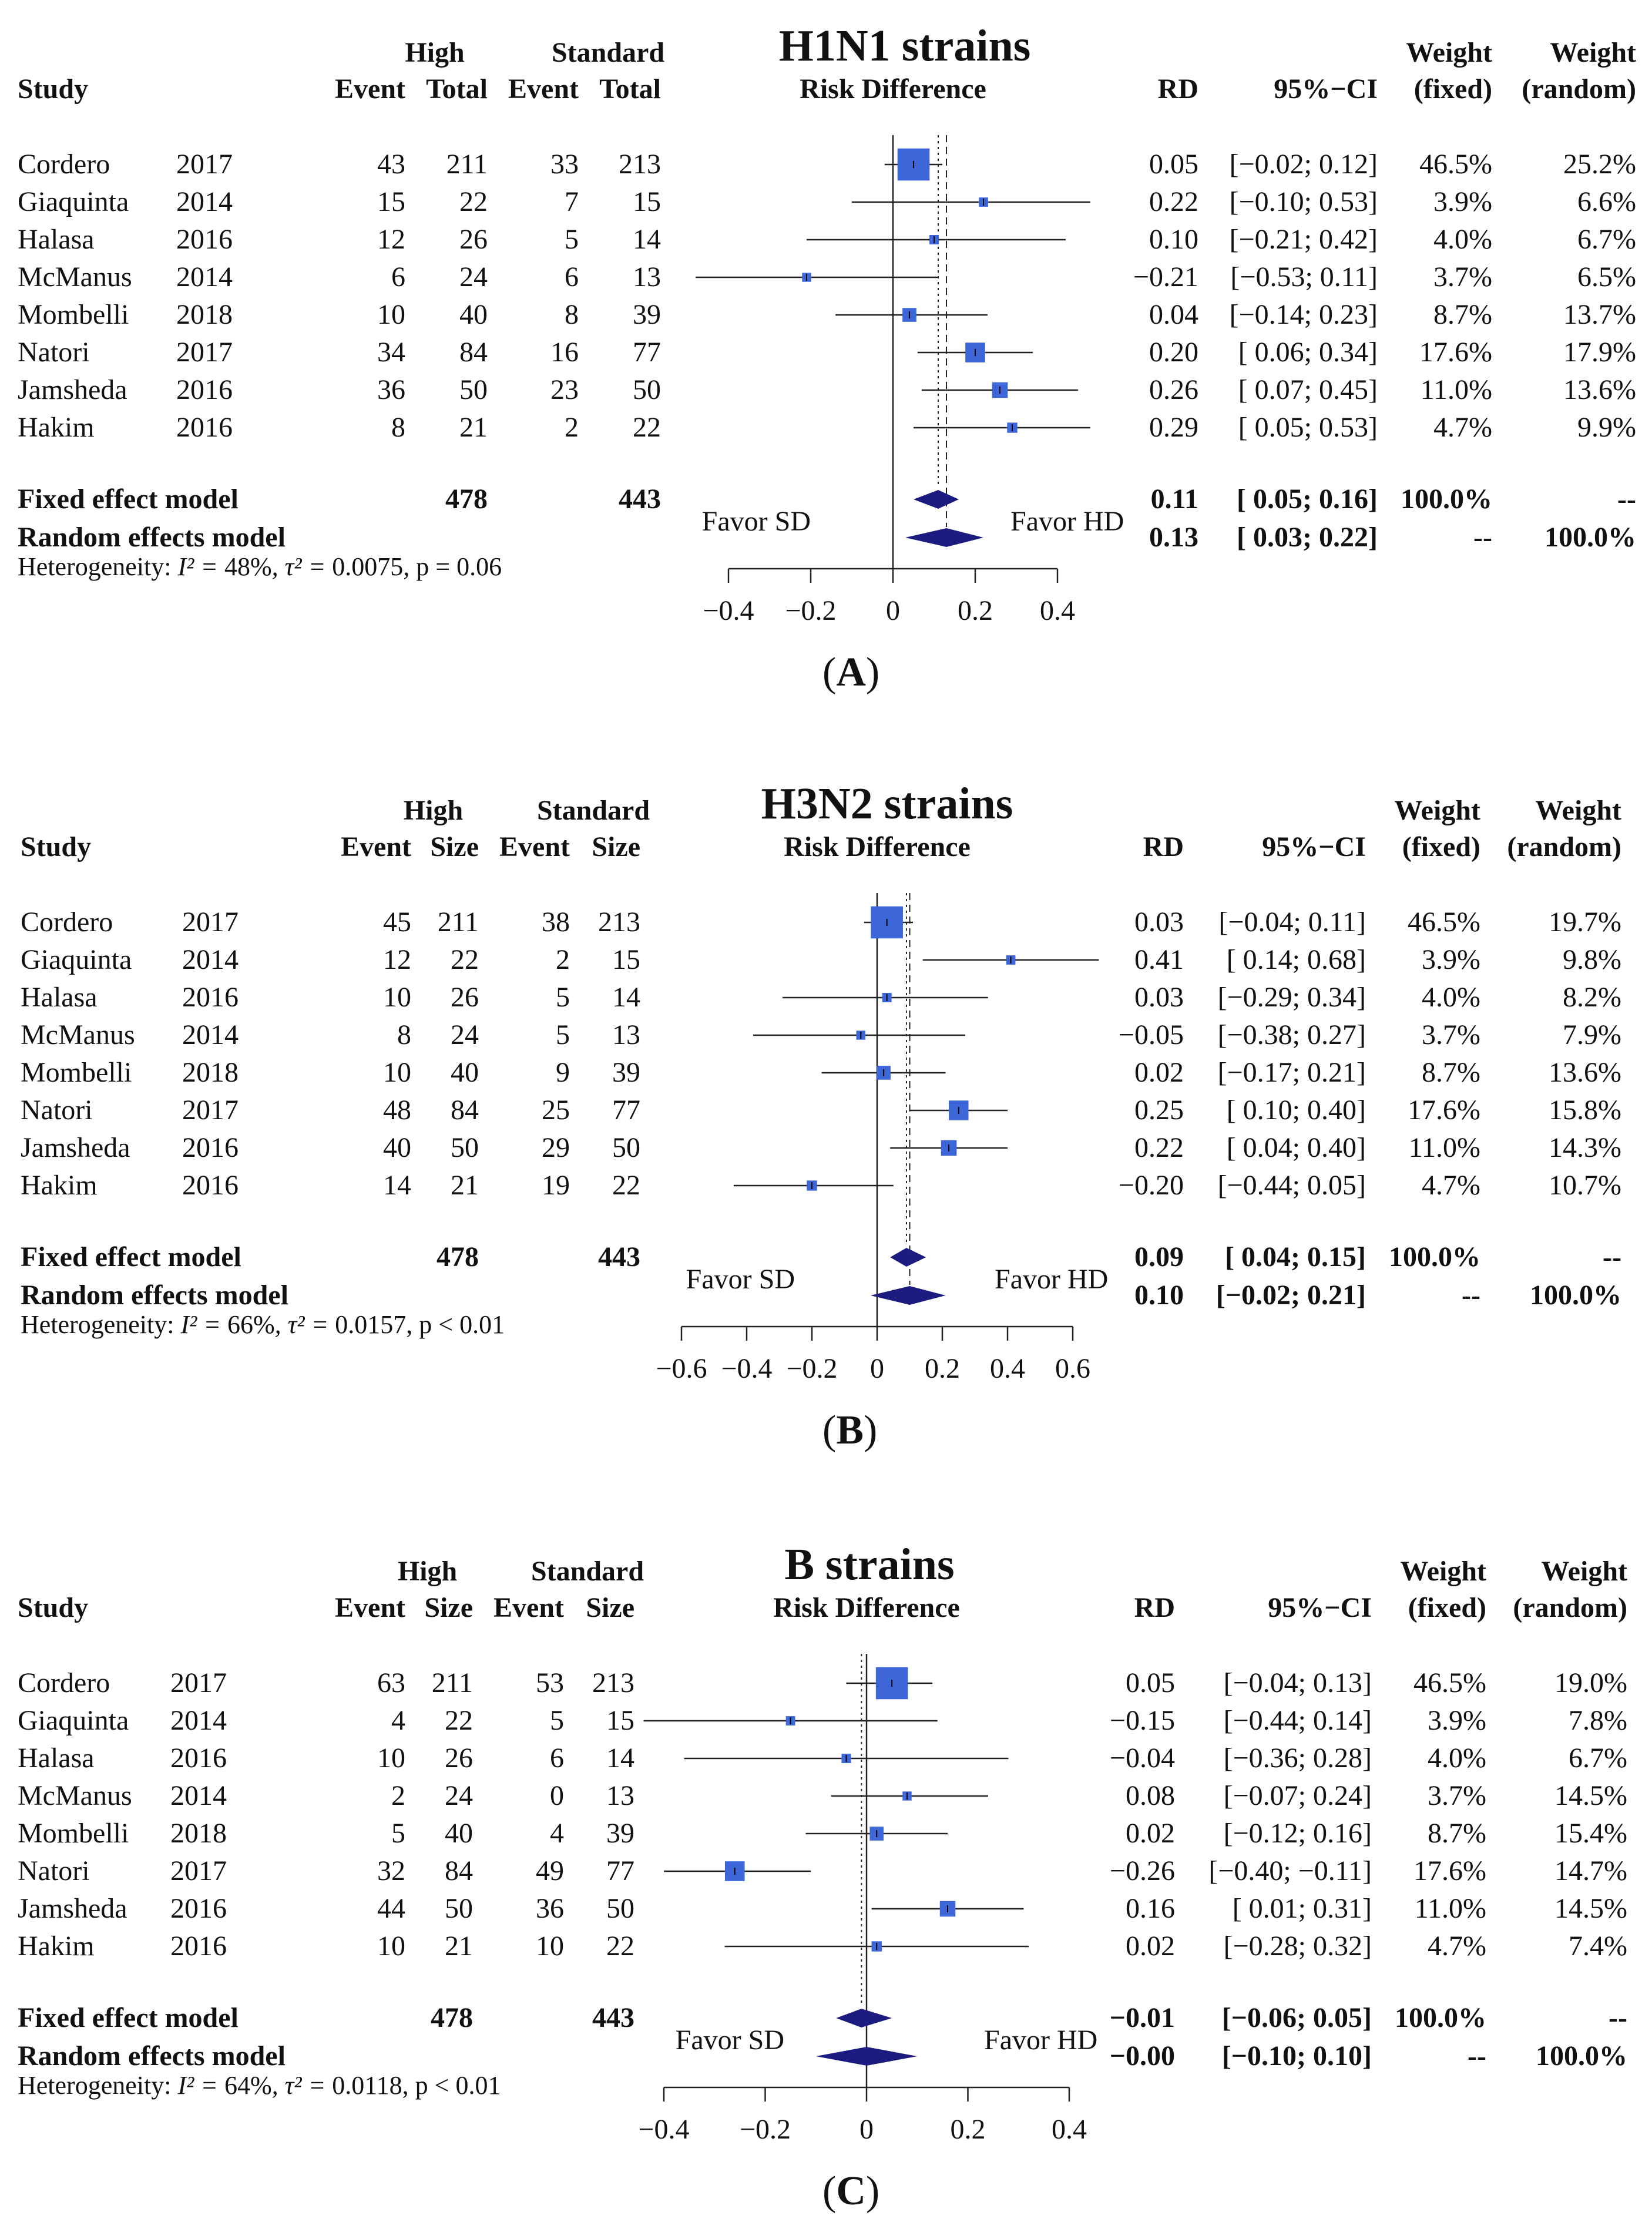 The image size is (1652, 2229). Describe the element at coordinates (572, 201) in the screenshot. I see `standard-event: 7` at that location.